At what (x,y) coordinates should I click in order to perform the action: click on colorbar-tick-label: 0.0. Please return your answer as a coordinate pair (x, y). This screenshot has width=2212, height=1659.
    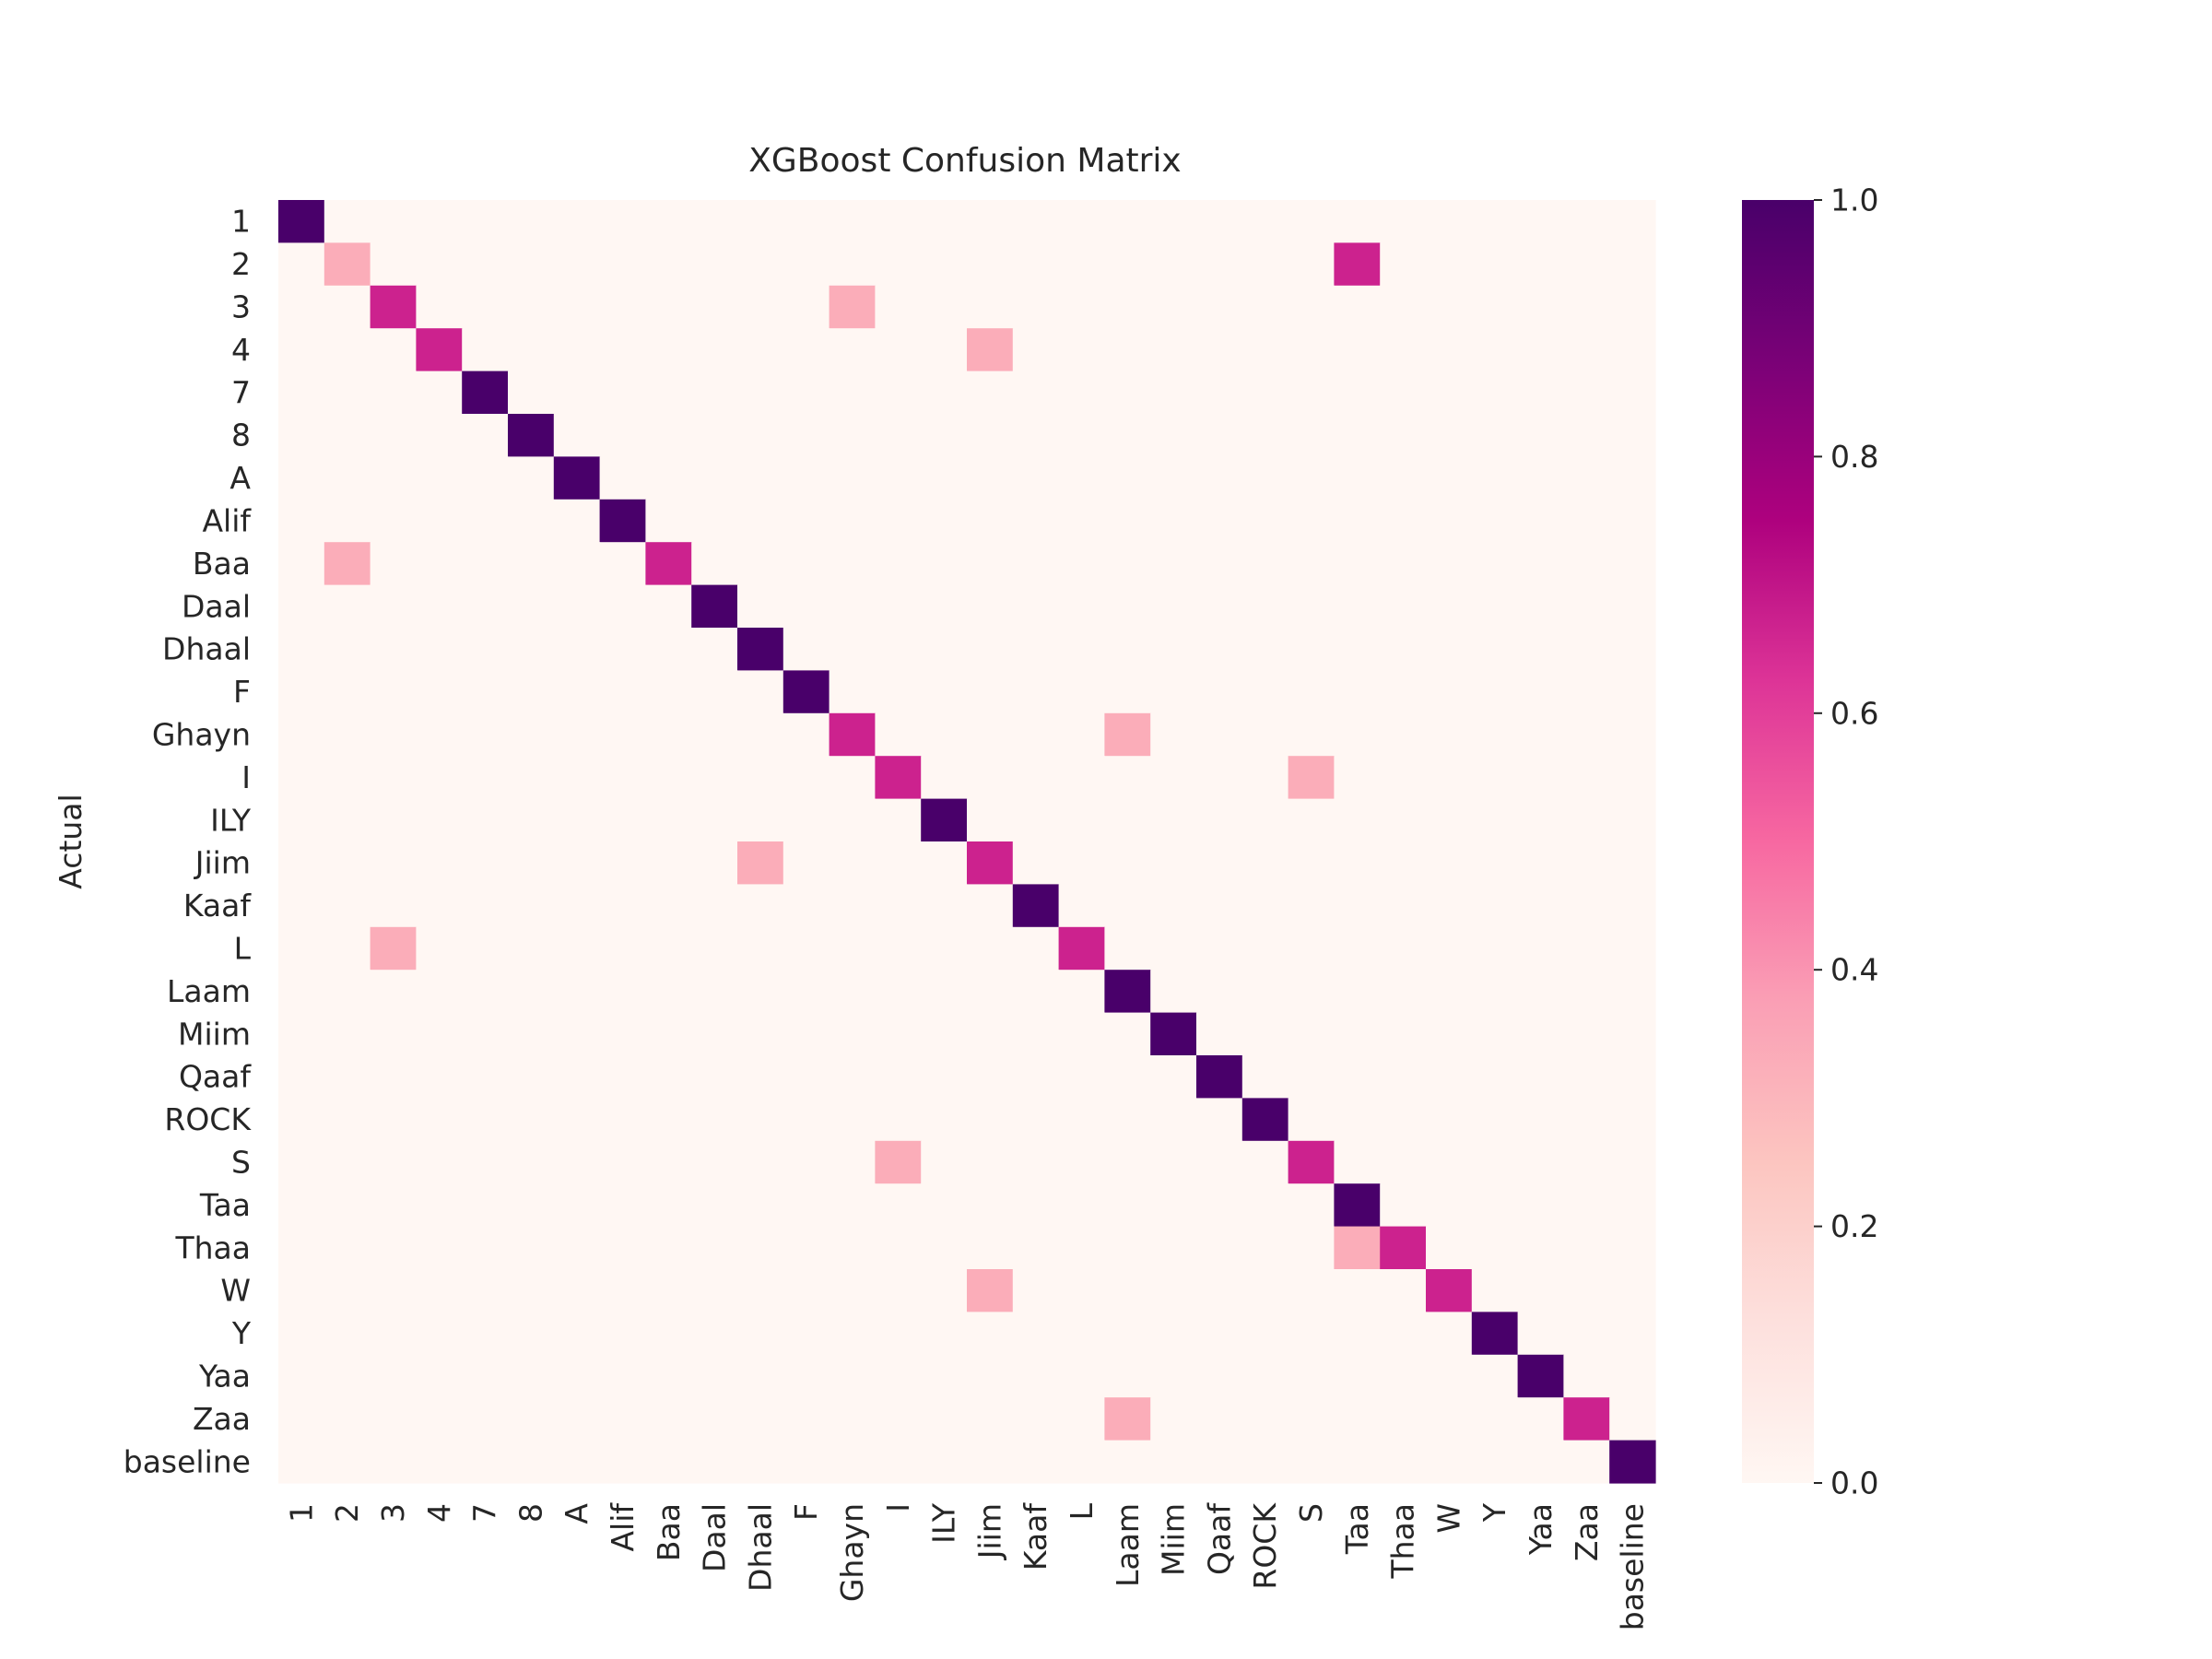
    Looking at the image, I should click on (1854, 1483).